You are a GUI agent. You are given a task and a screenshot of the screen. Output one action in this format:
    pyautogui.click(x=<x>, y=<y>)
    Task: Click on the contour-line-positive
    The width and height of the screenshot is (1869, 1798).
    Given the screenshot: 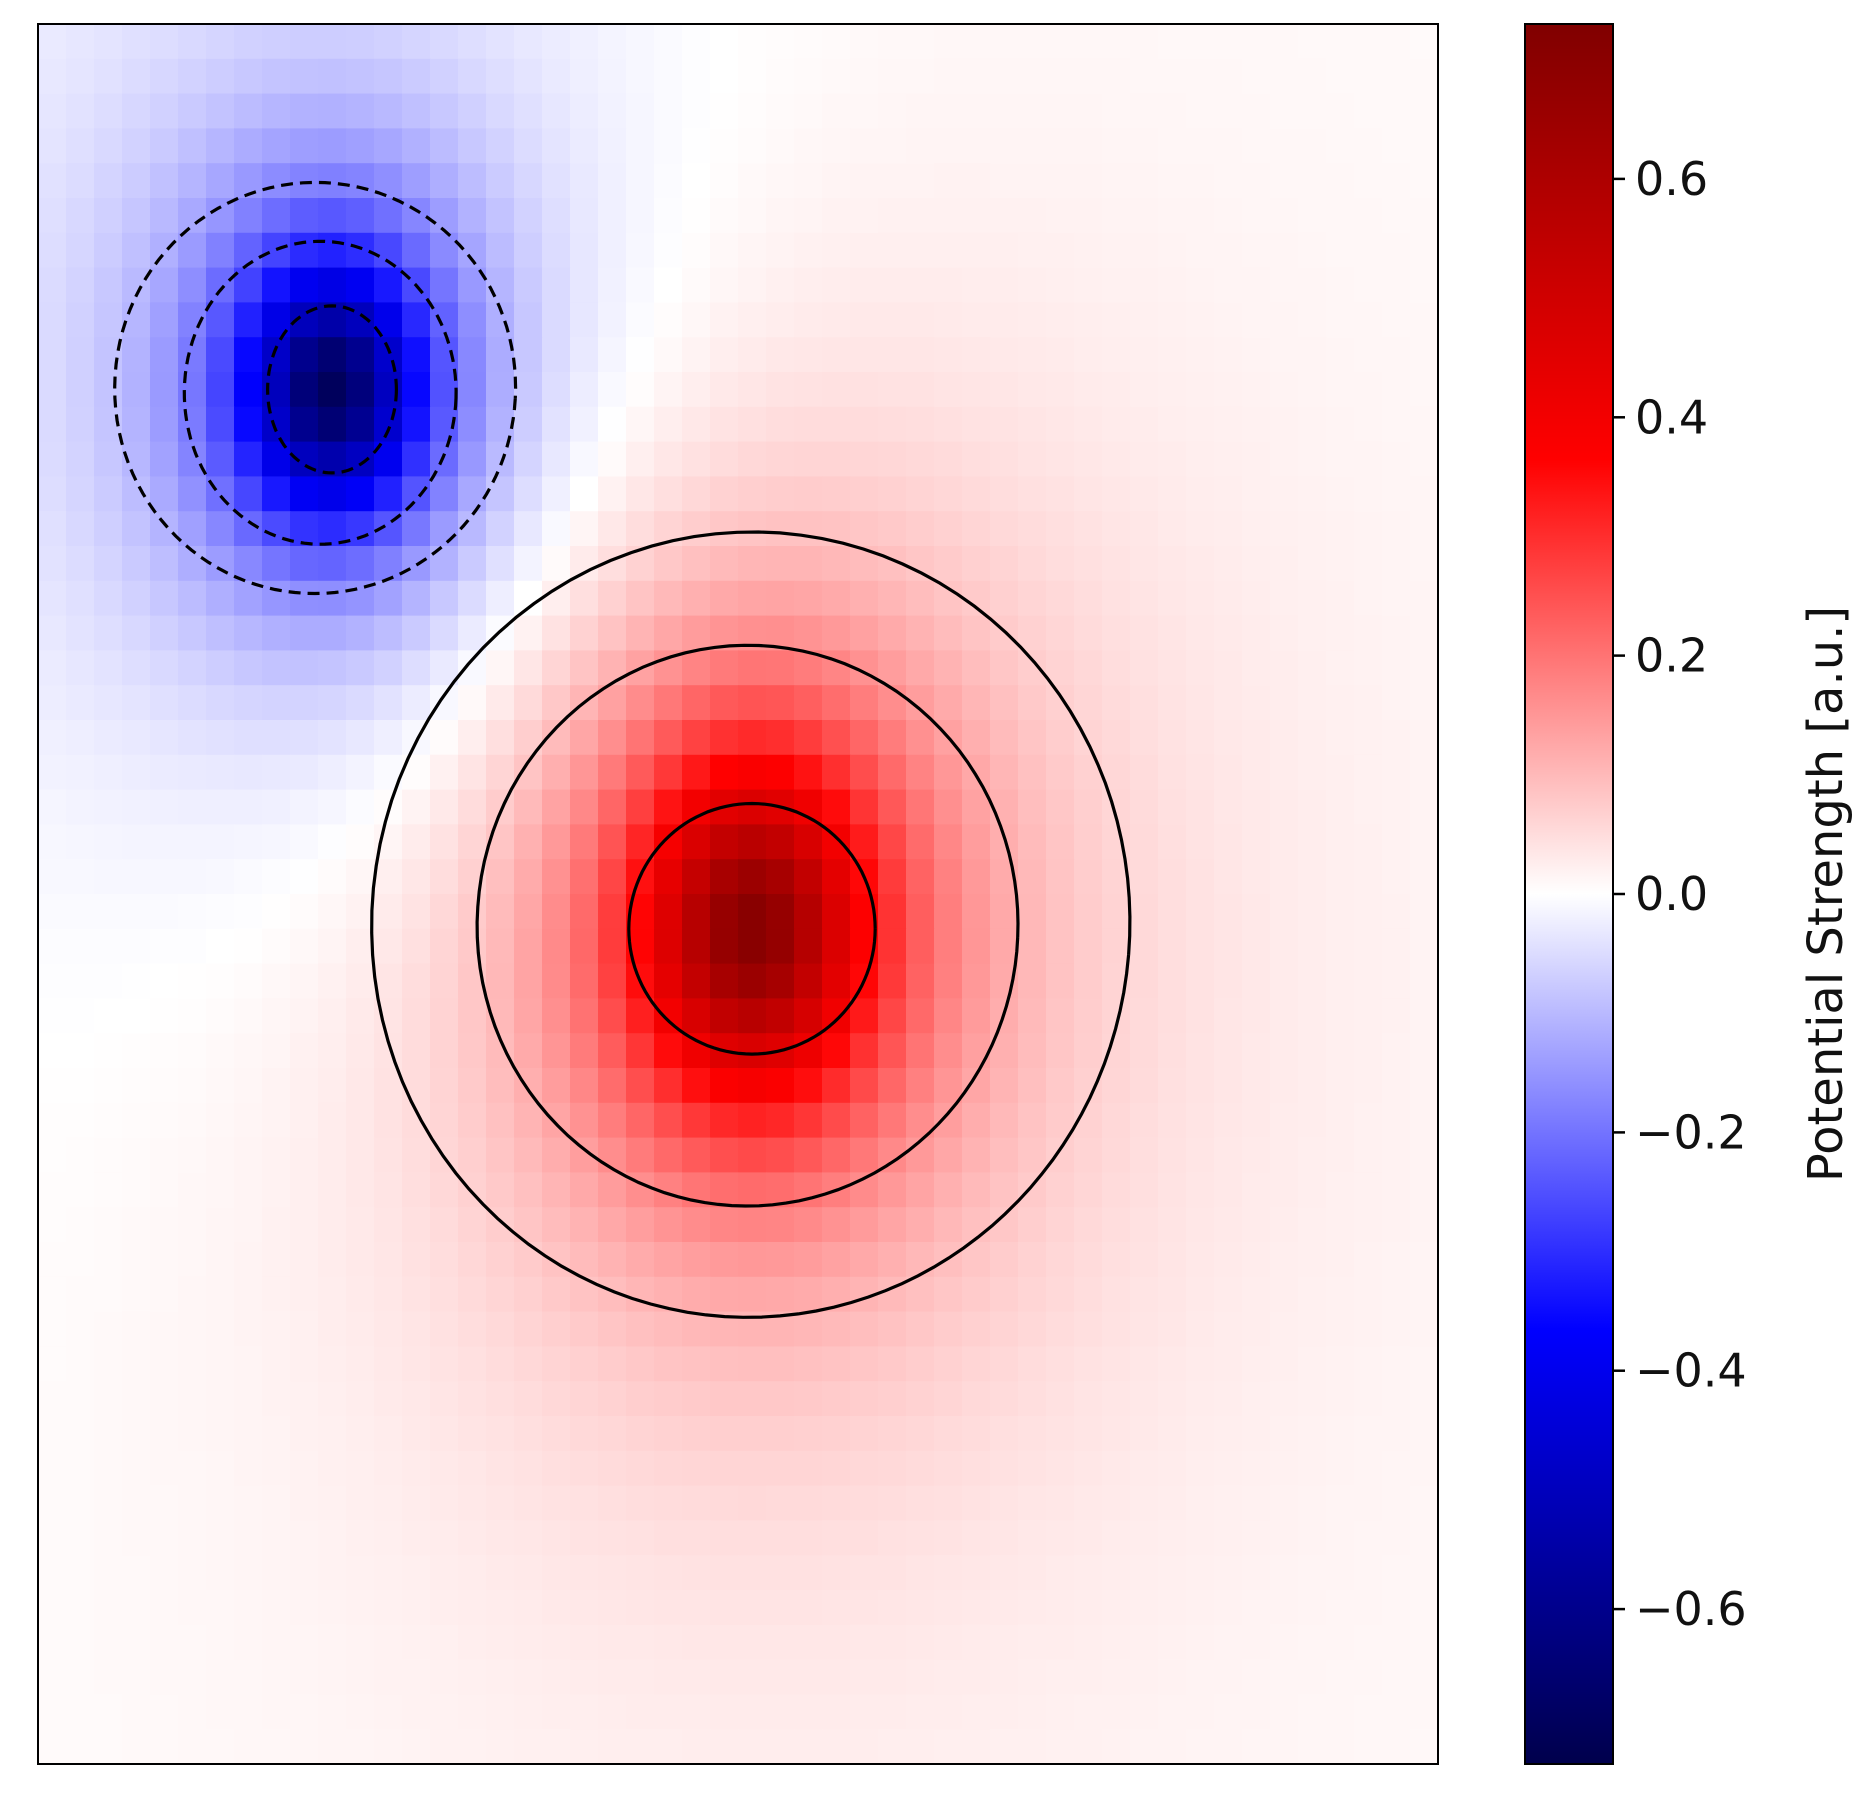 What is the action you would take?
    pyautogui.click(x=752, y=928)
    